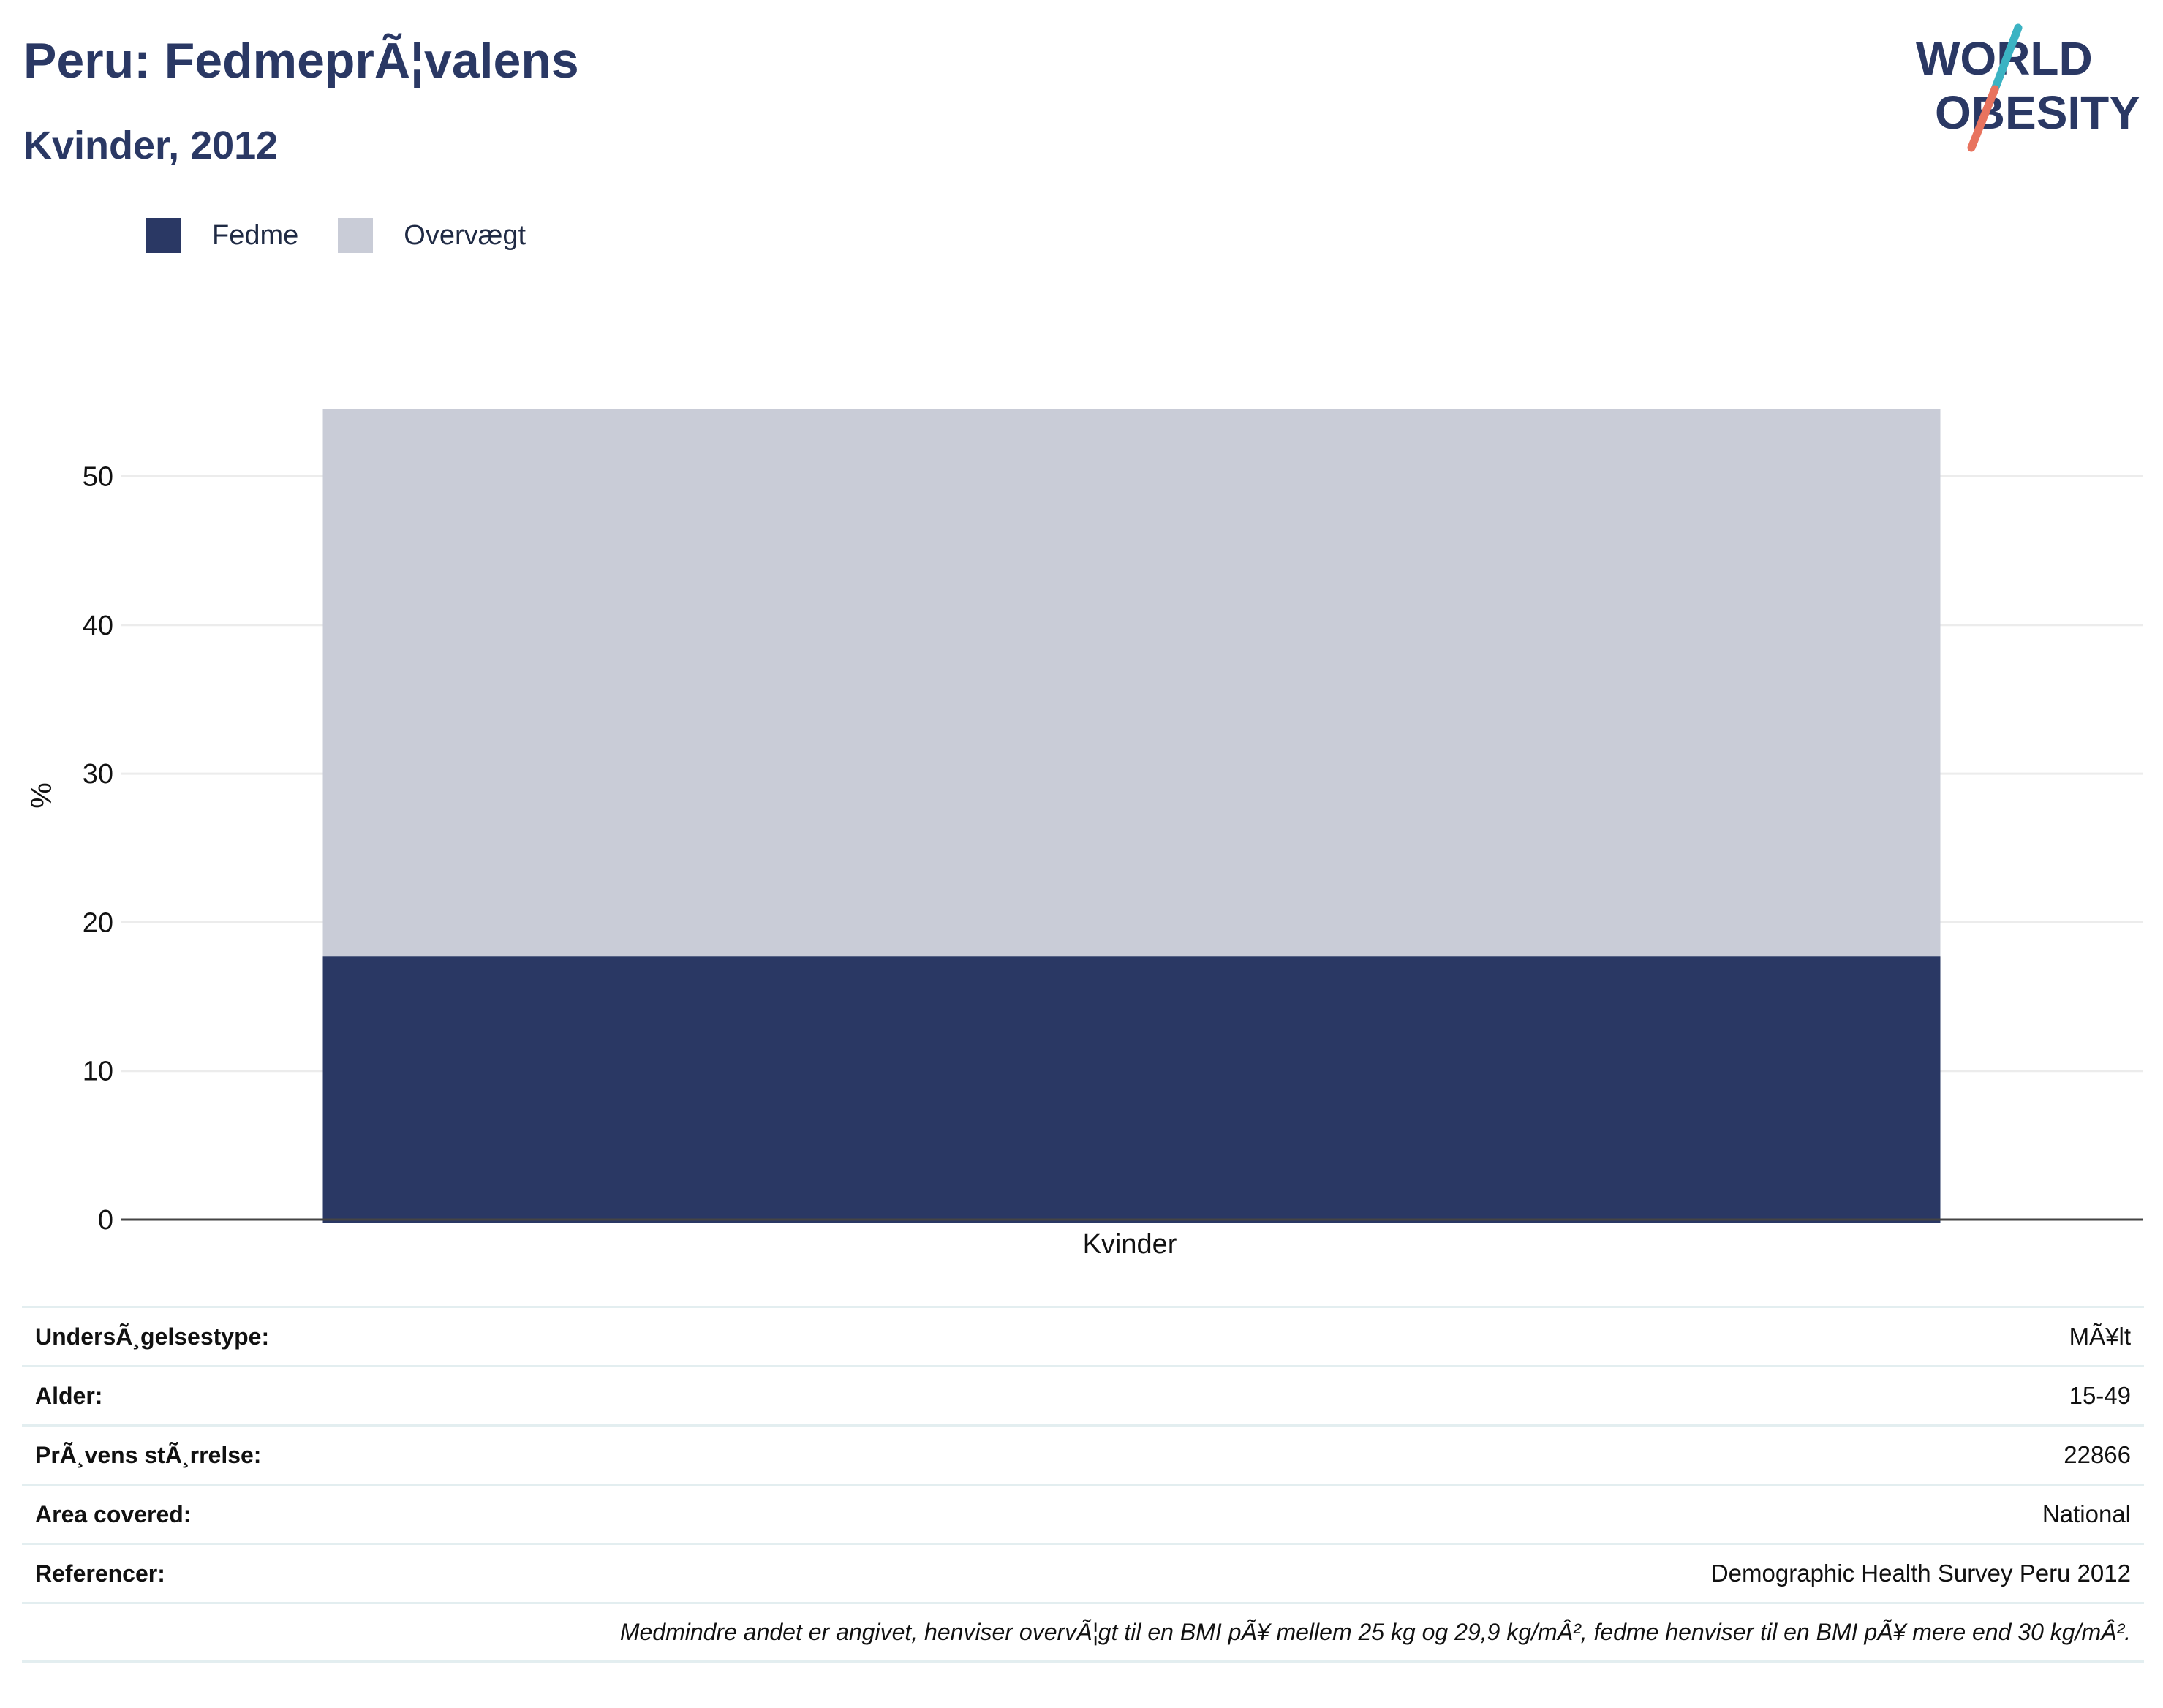 The width and height of the screenshot is (2163, 1708). Describe the element at coordinates (98, 922) in the screenshot. I see `y-tick-label: 20` at that location.